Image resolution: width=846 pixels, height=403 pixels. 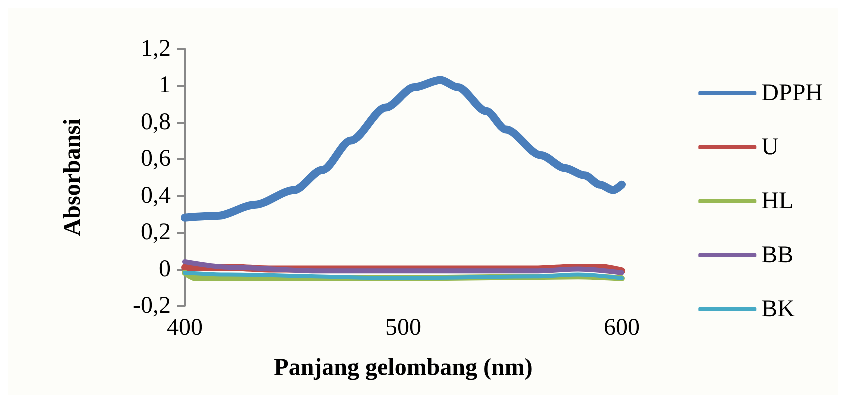 I want to click on legend-label: U, so click(x=770, y=147).